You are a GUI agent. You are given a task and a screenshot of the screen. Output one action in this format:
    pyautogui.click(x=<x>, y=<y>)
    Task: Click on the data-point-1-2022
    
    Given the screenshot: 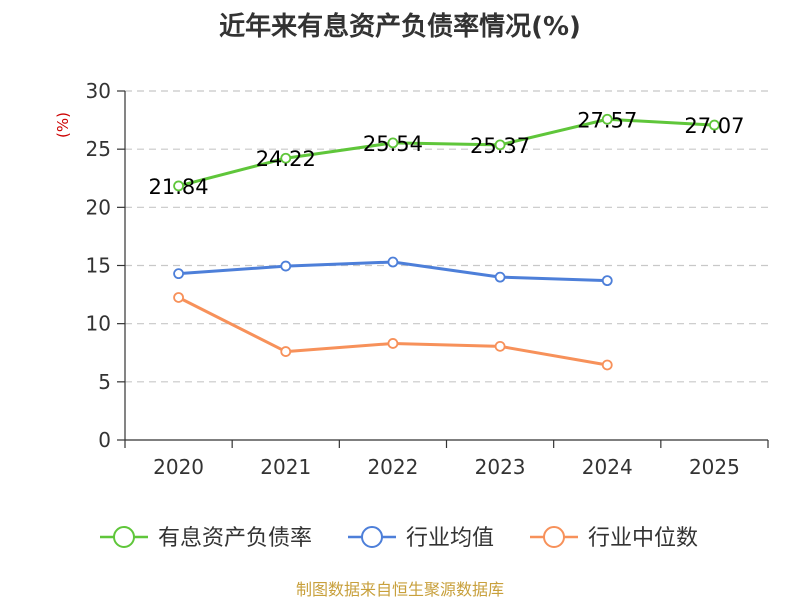 What is the action you would take?
    pyautogui.click(x=393, y=143)
    